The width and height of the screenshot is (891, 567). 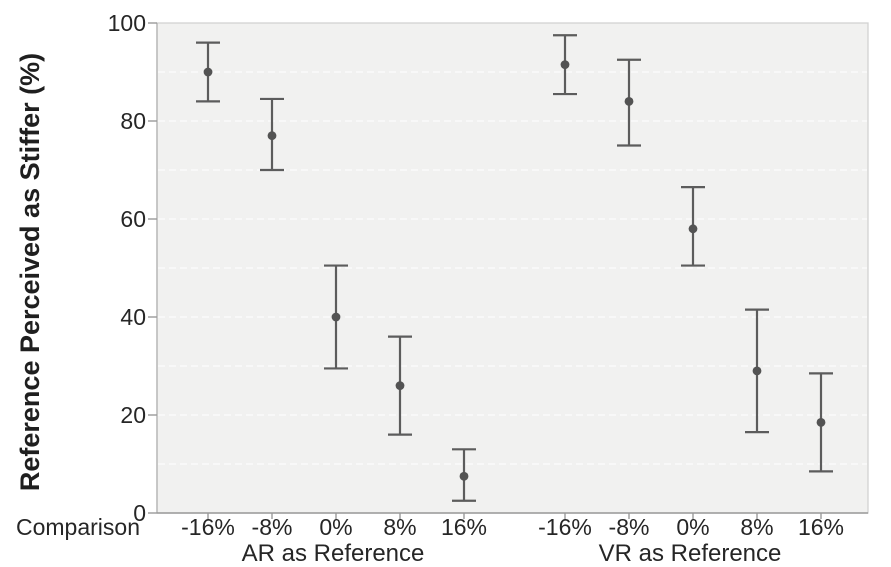 What do you see at coordinates (133, 415) in the screenshot?
I see `y-tick-label: 20` at bounding box center [133, 415].